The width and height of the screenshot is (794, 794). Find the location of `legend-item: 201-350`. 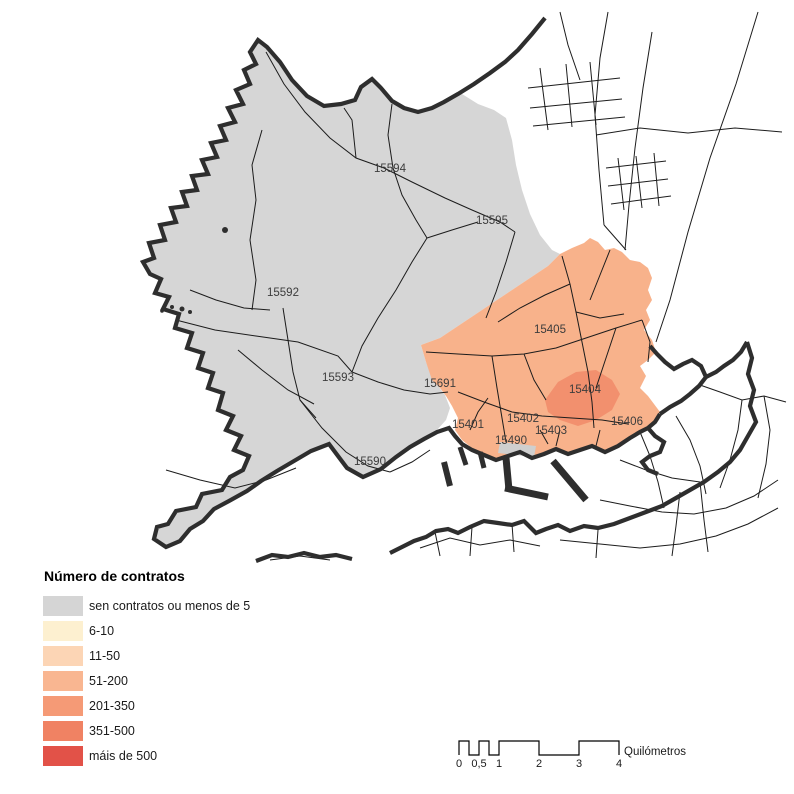

legend-item: 201-350 is located at coordinates (146, 706).